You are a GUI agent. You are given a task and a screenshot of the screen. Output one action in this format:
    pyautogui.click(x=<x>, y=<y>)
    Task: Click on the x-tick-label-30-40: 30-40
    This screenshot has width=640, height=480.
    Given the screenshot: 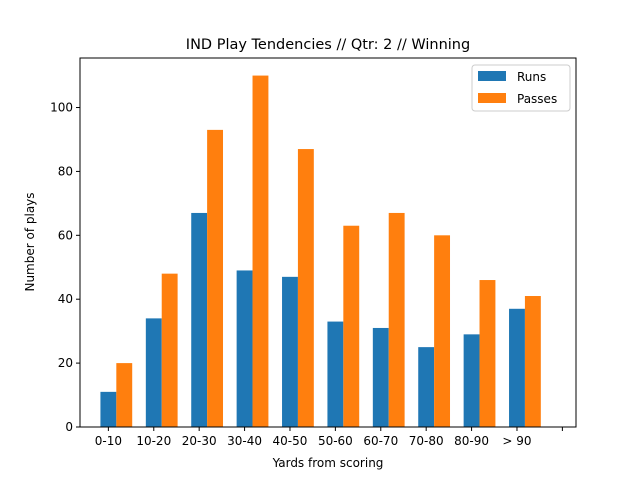 What is the action you would take?
    pyautogui.click(x=244, y=441)
    